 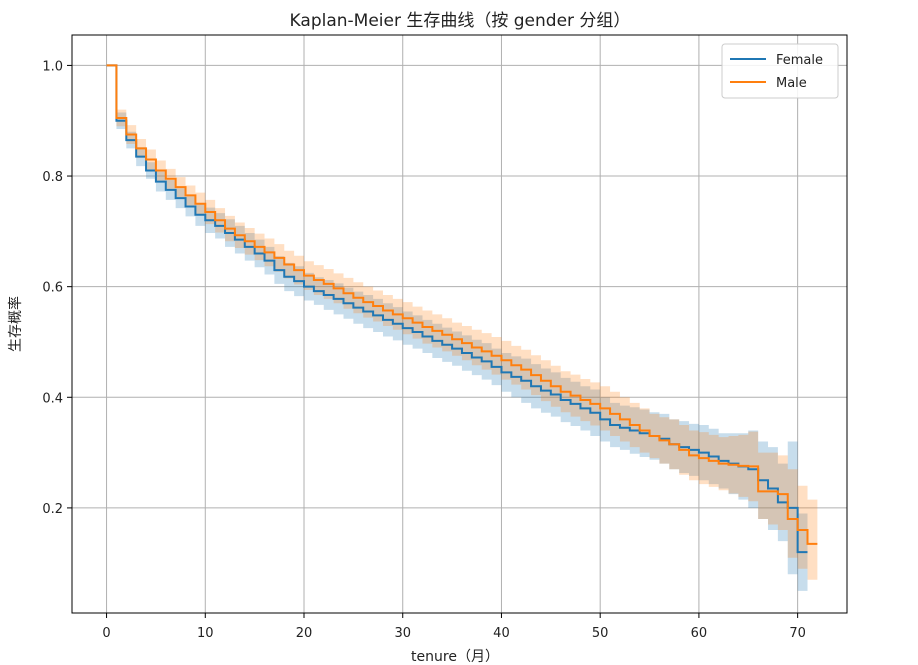 I want to click on y-tick-label: 0.6, so click(x=52, y=288).